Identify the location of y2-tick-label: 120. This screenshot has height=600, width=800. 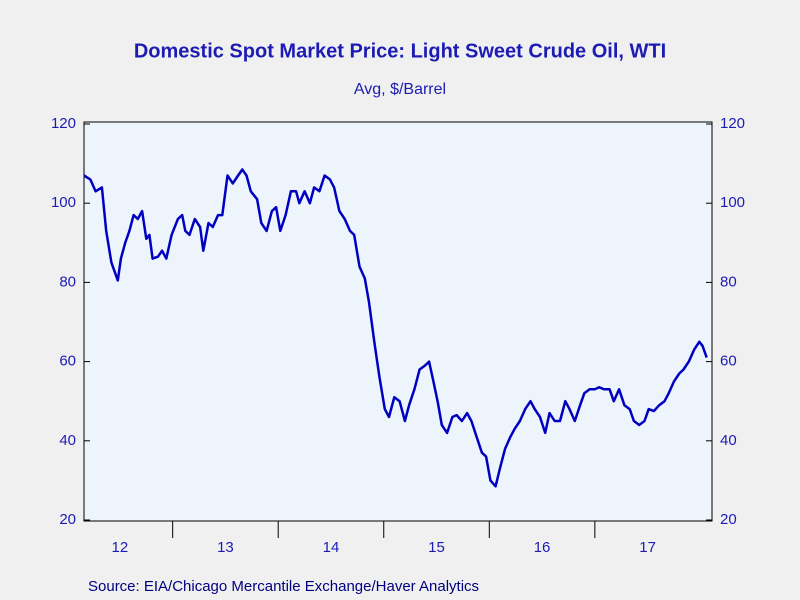
(732, 123).